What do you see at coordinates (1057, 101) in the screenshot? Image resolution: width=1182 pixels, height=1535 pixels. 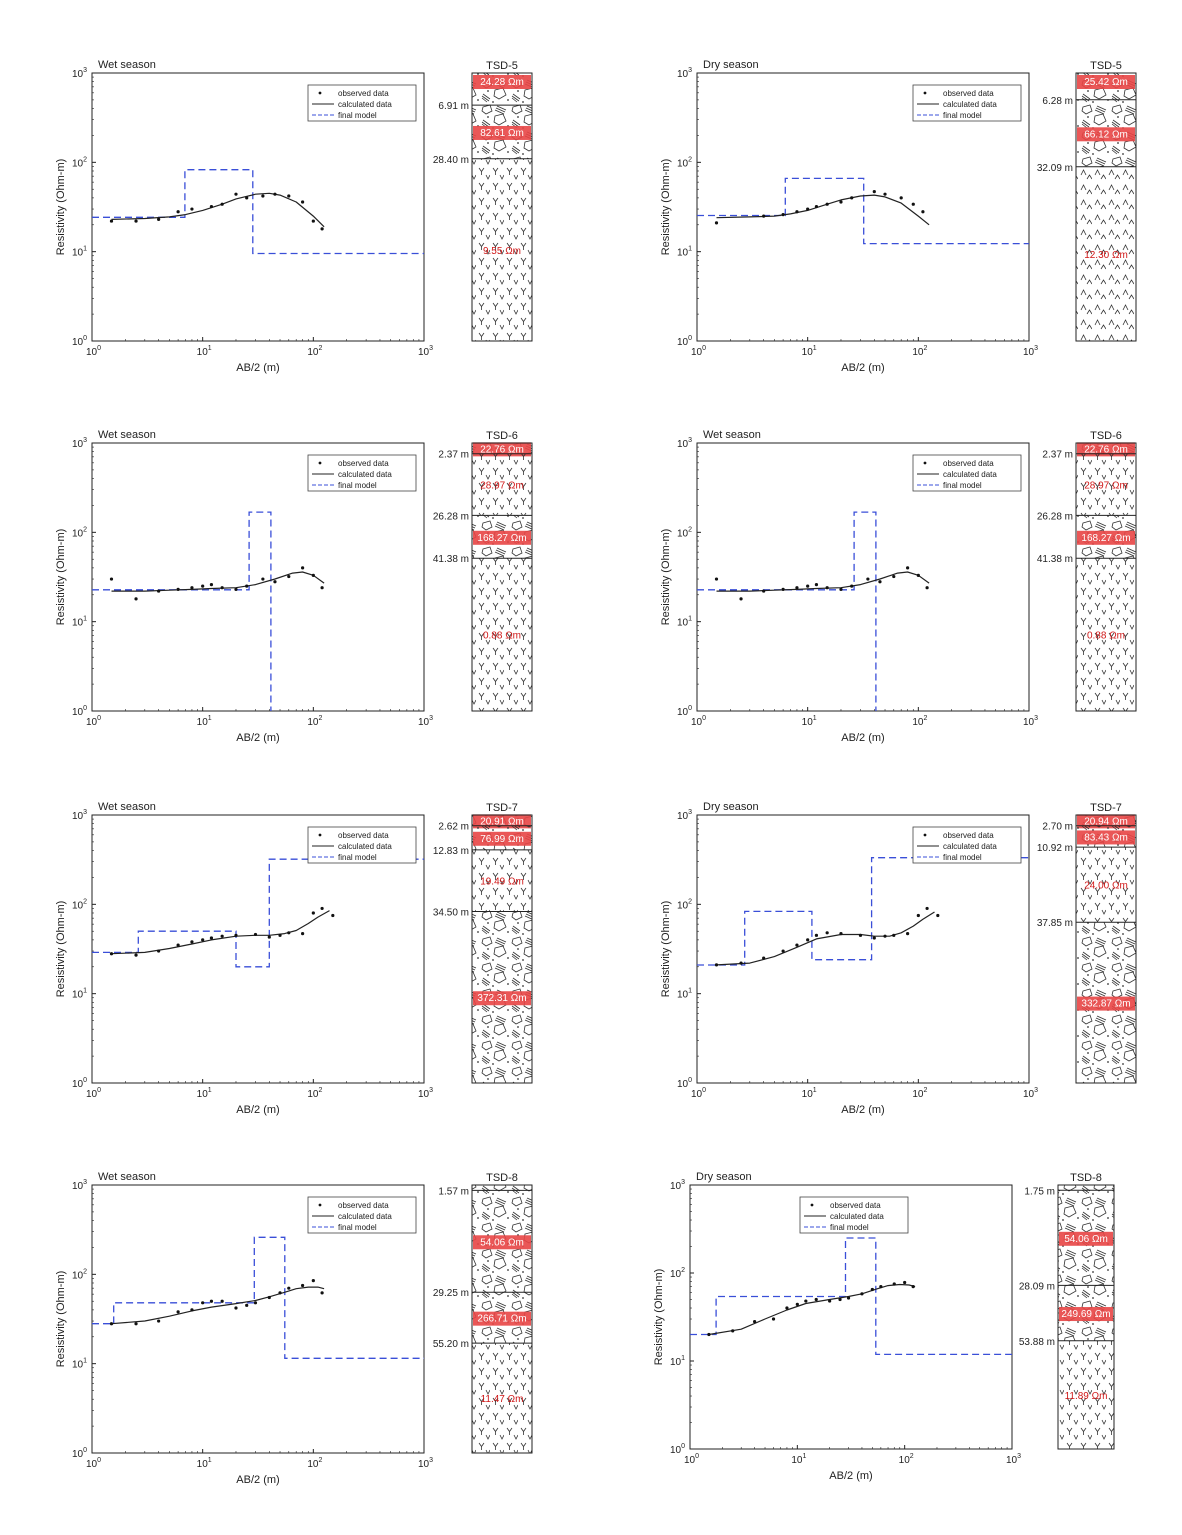 I see `depth-label: 6.28 m` at bounding box center [1057, 101].